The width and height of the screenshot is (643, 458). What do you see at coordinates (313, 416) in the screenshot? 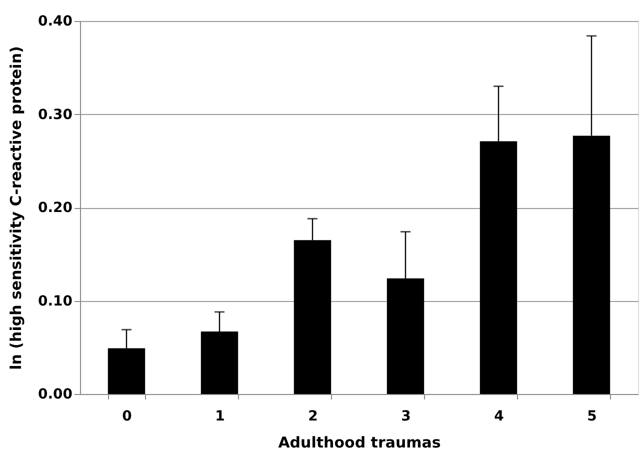
I see `x-tick-label: 2` at bounding box center [313, 416].